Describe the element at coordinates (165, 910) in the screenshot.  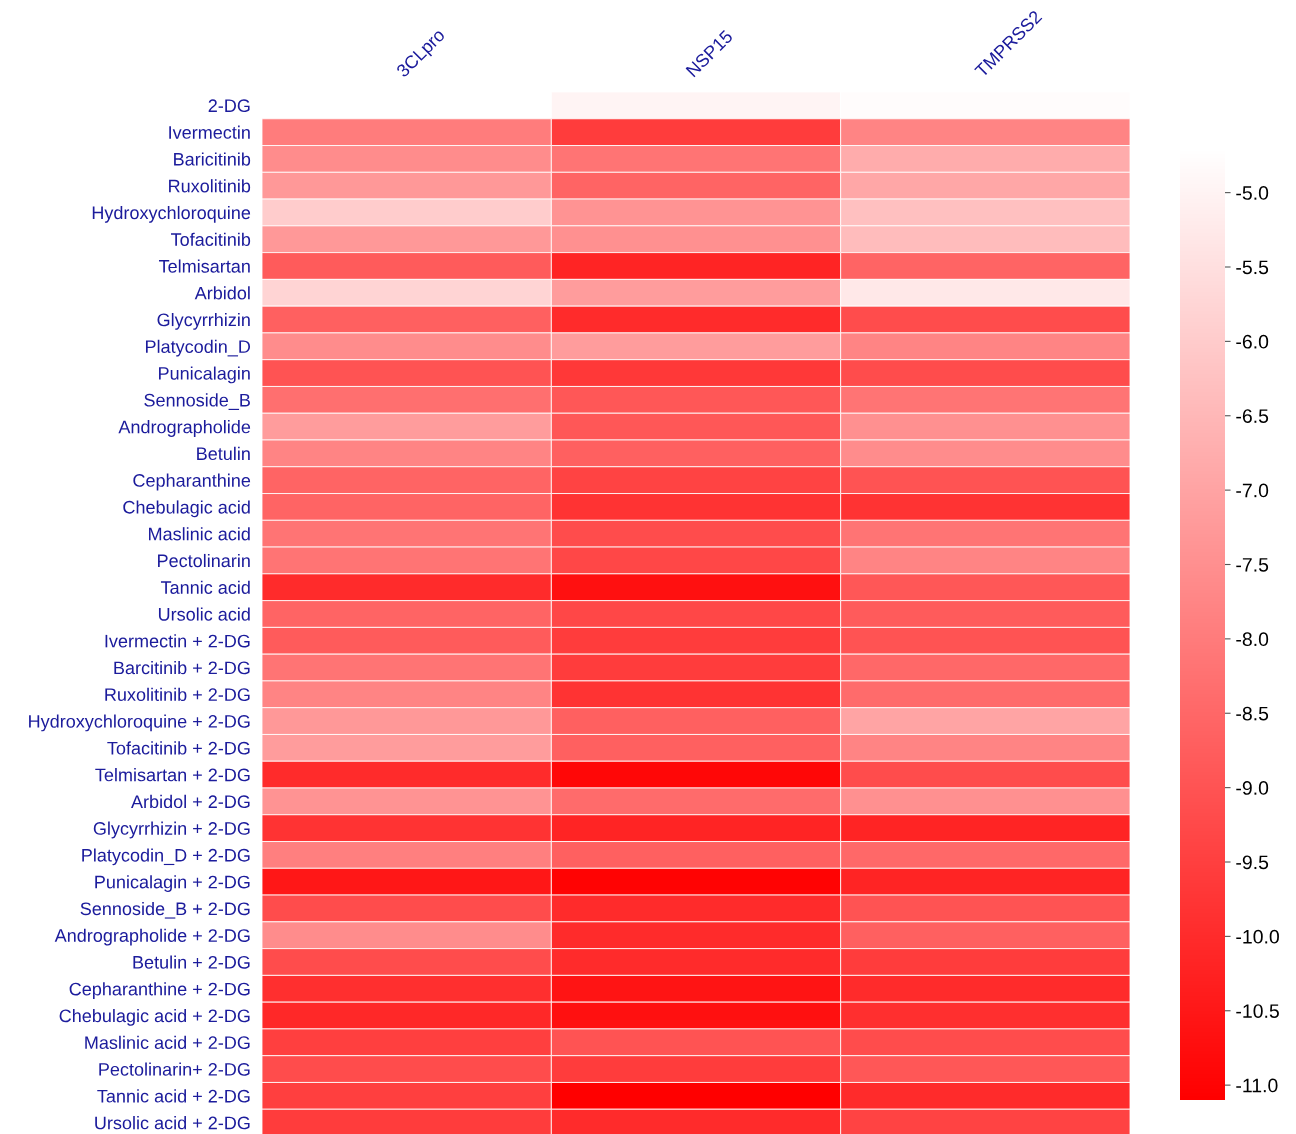
I see `y-tick-label: Sennoside_B + 2-DG` at that location.